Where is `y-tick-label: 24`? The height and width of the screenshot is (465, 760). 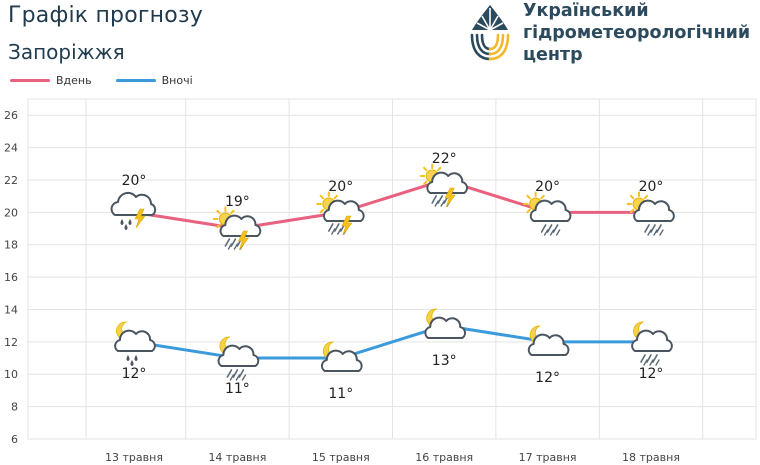 y-tick-label: 24 is located at coordinates (11, 148).